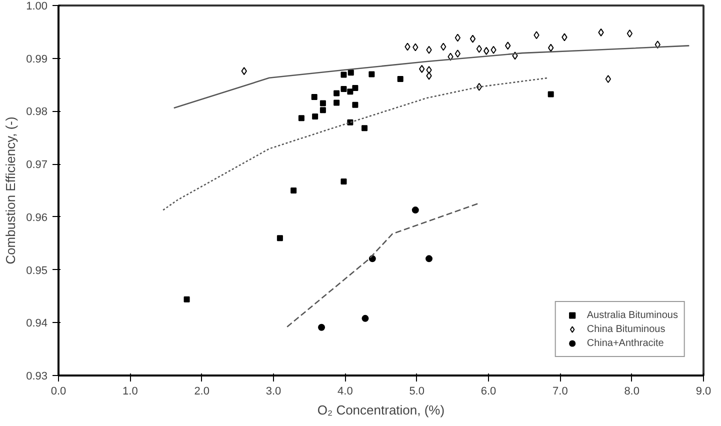 The height and width of the screenshot is (426, 721). Describe the element at coordinates (37, 59) in the screenshot. I see `y-tick-label: 0.99` at that location.